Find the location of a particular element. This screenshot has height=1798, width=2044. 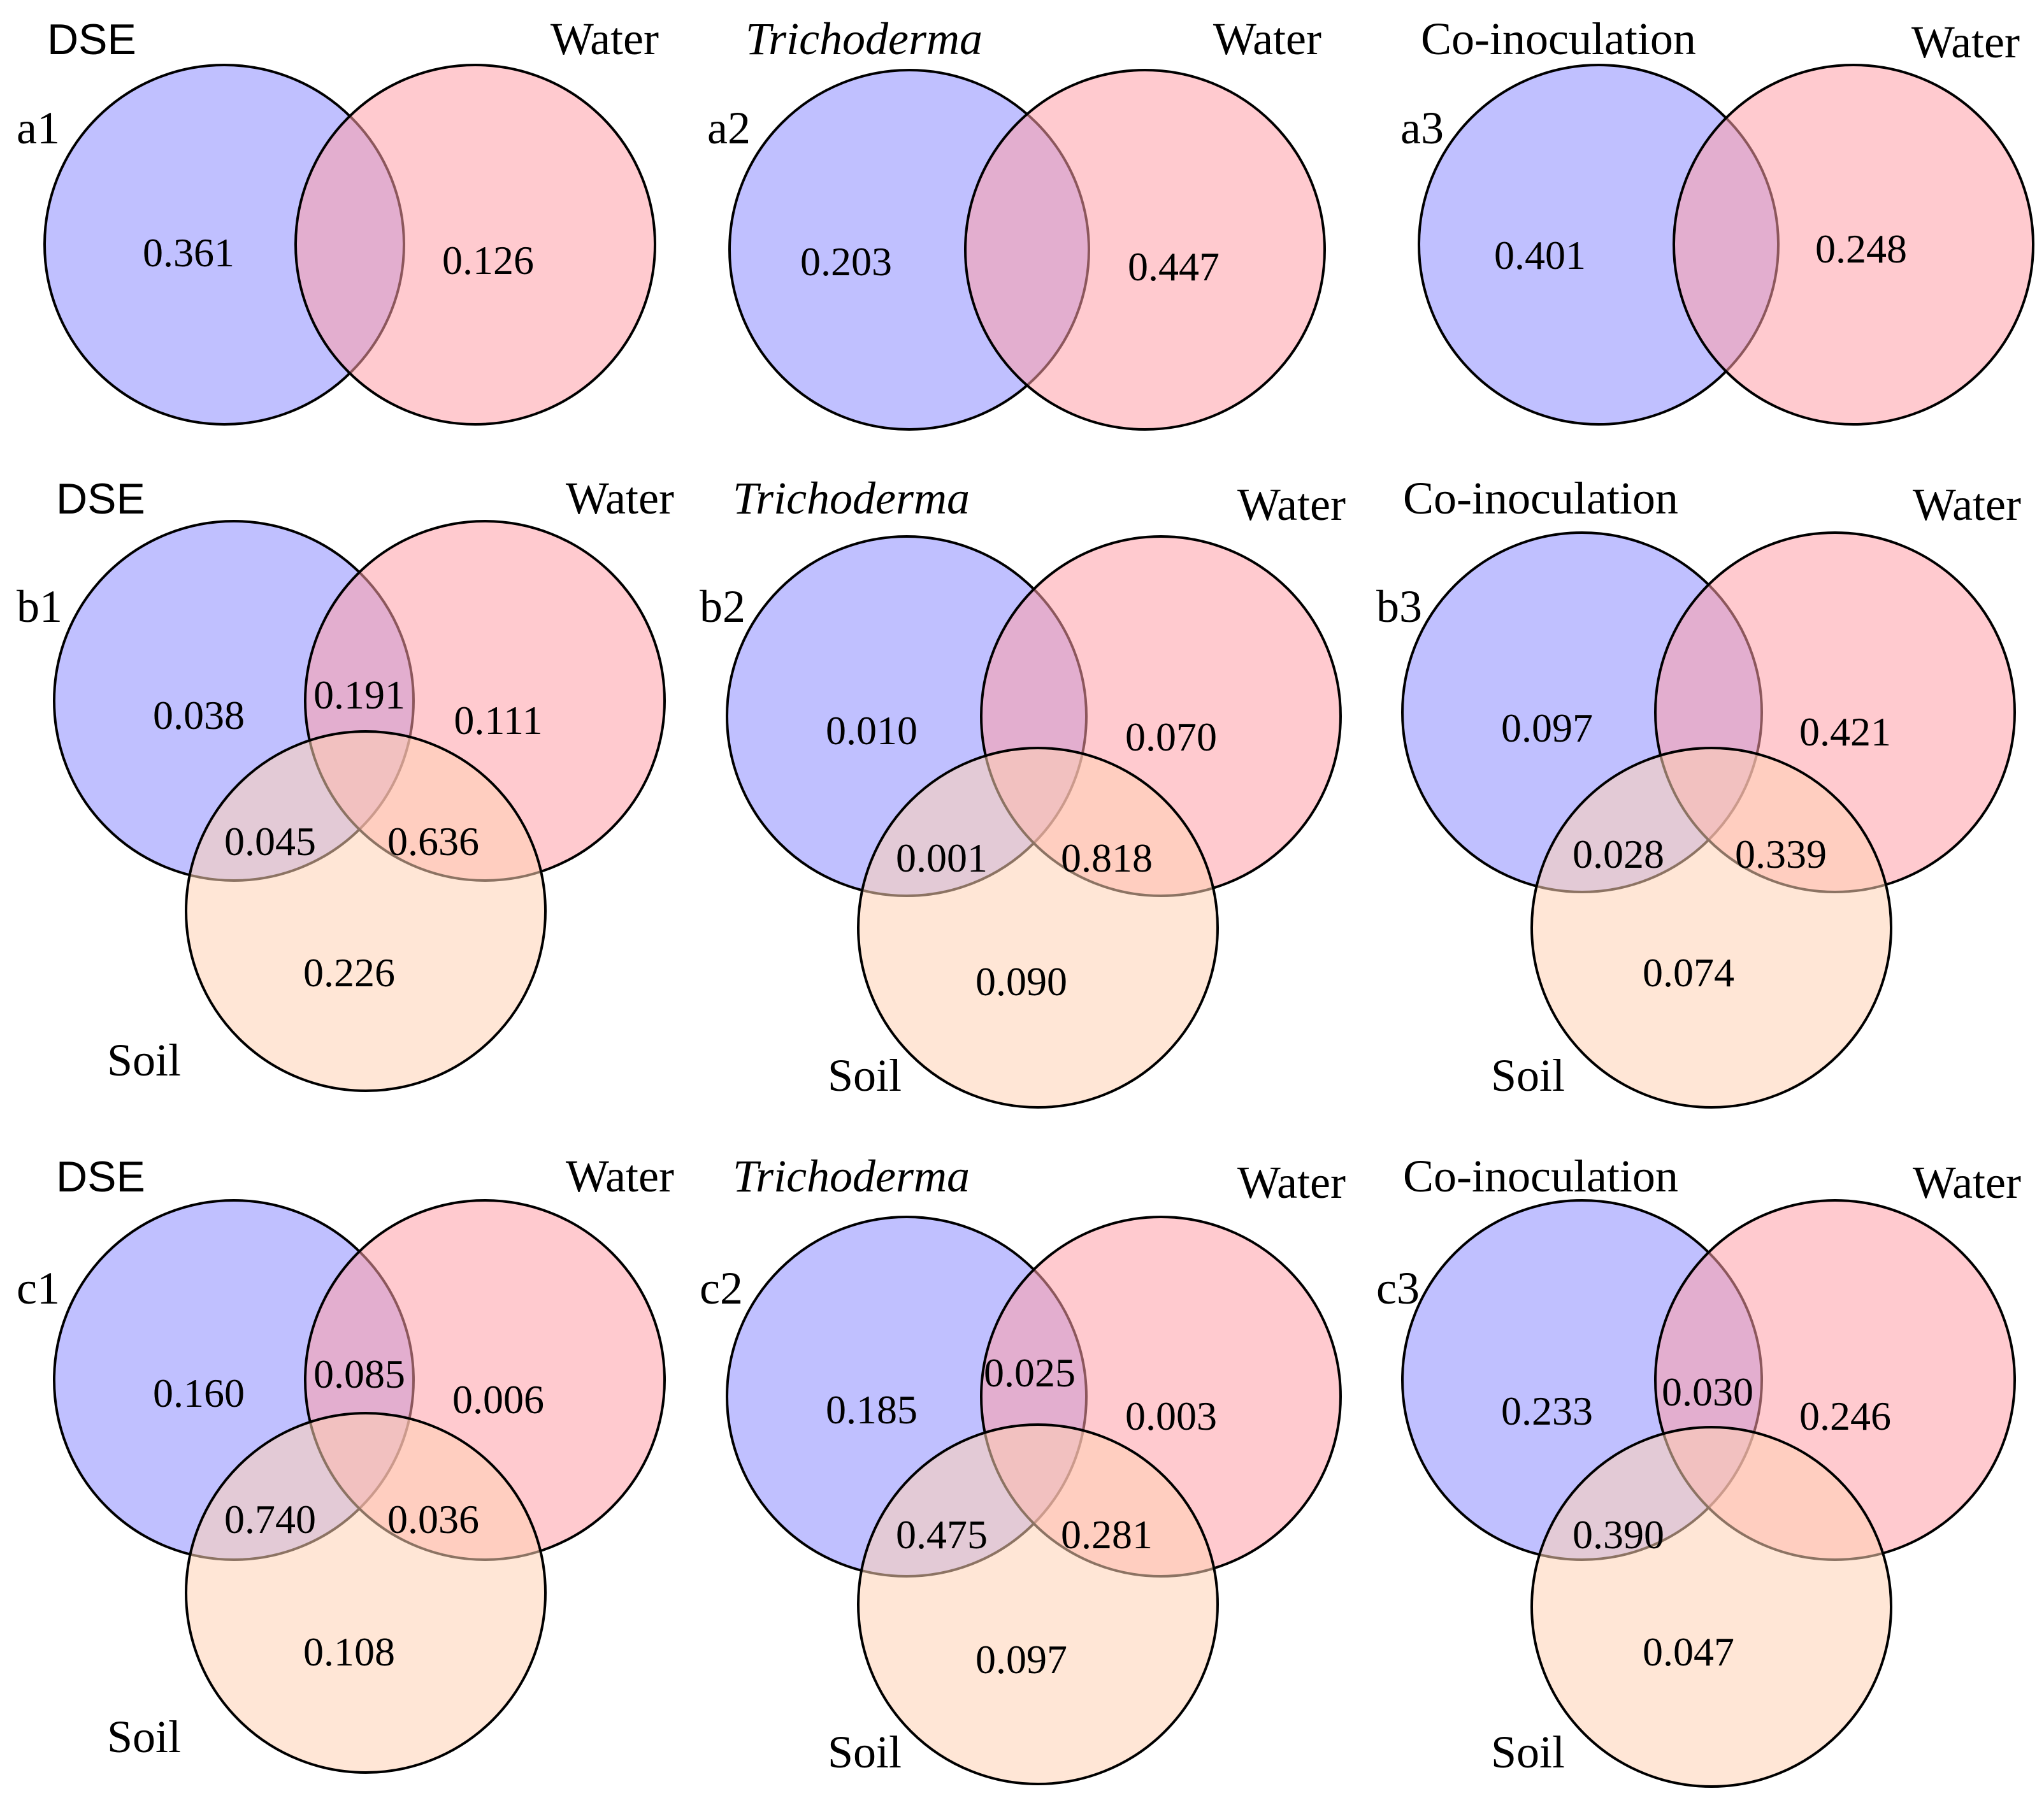

panel-label: c3 is located at coordinates (1398, 1288).